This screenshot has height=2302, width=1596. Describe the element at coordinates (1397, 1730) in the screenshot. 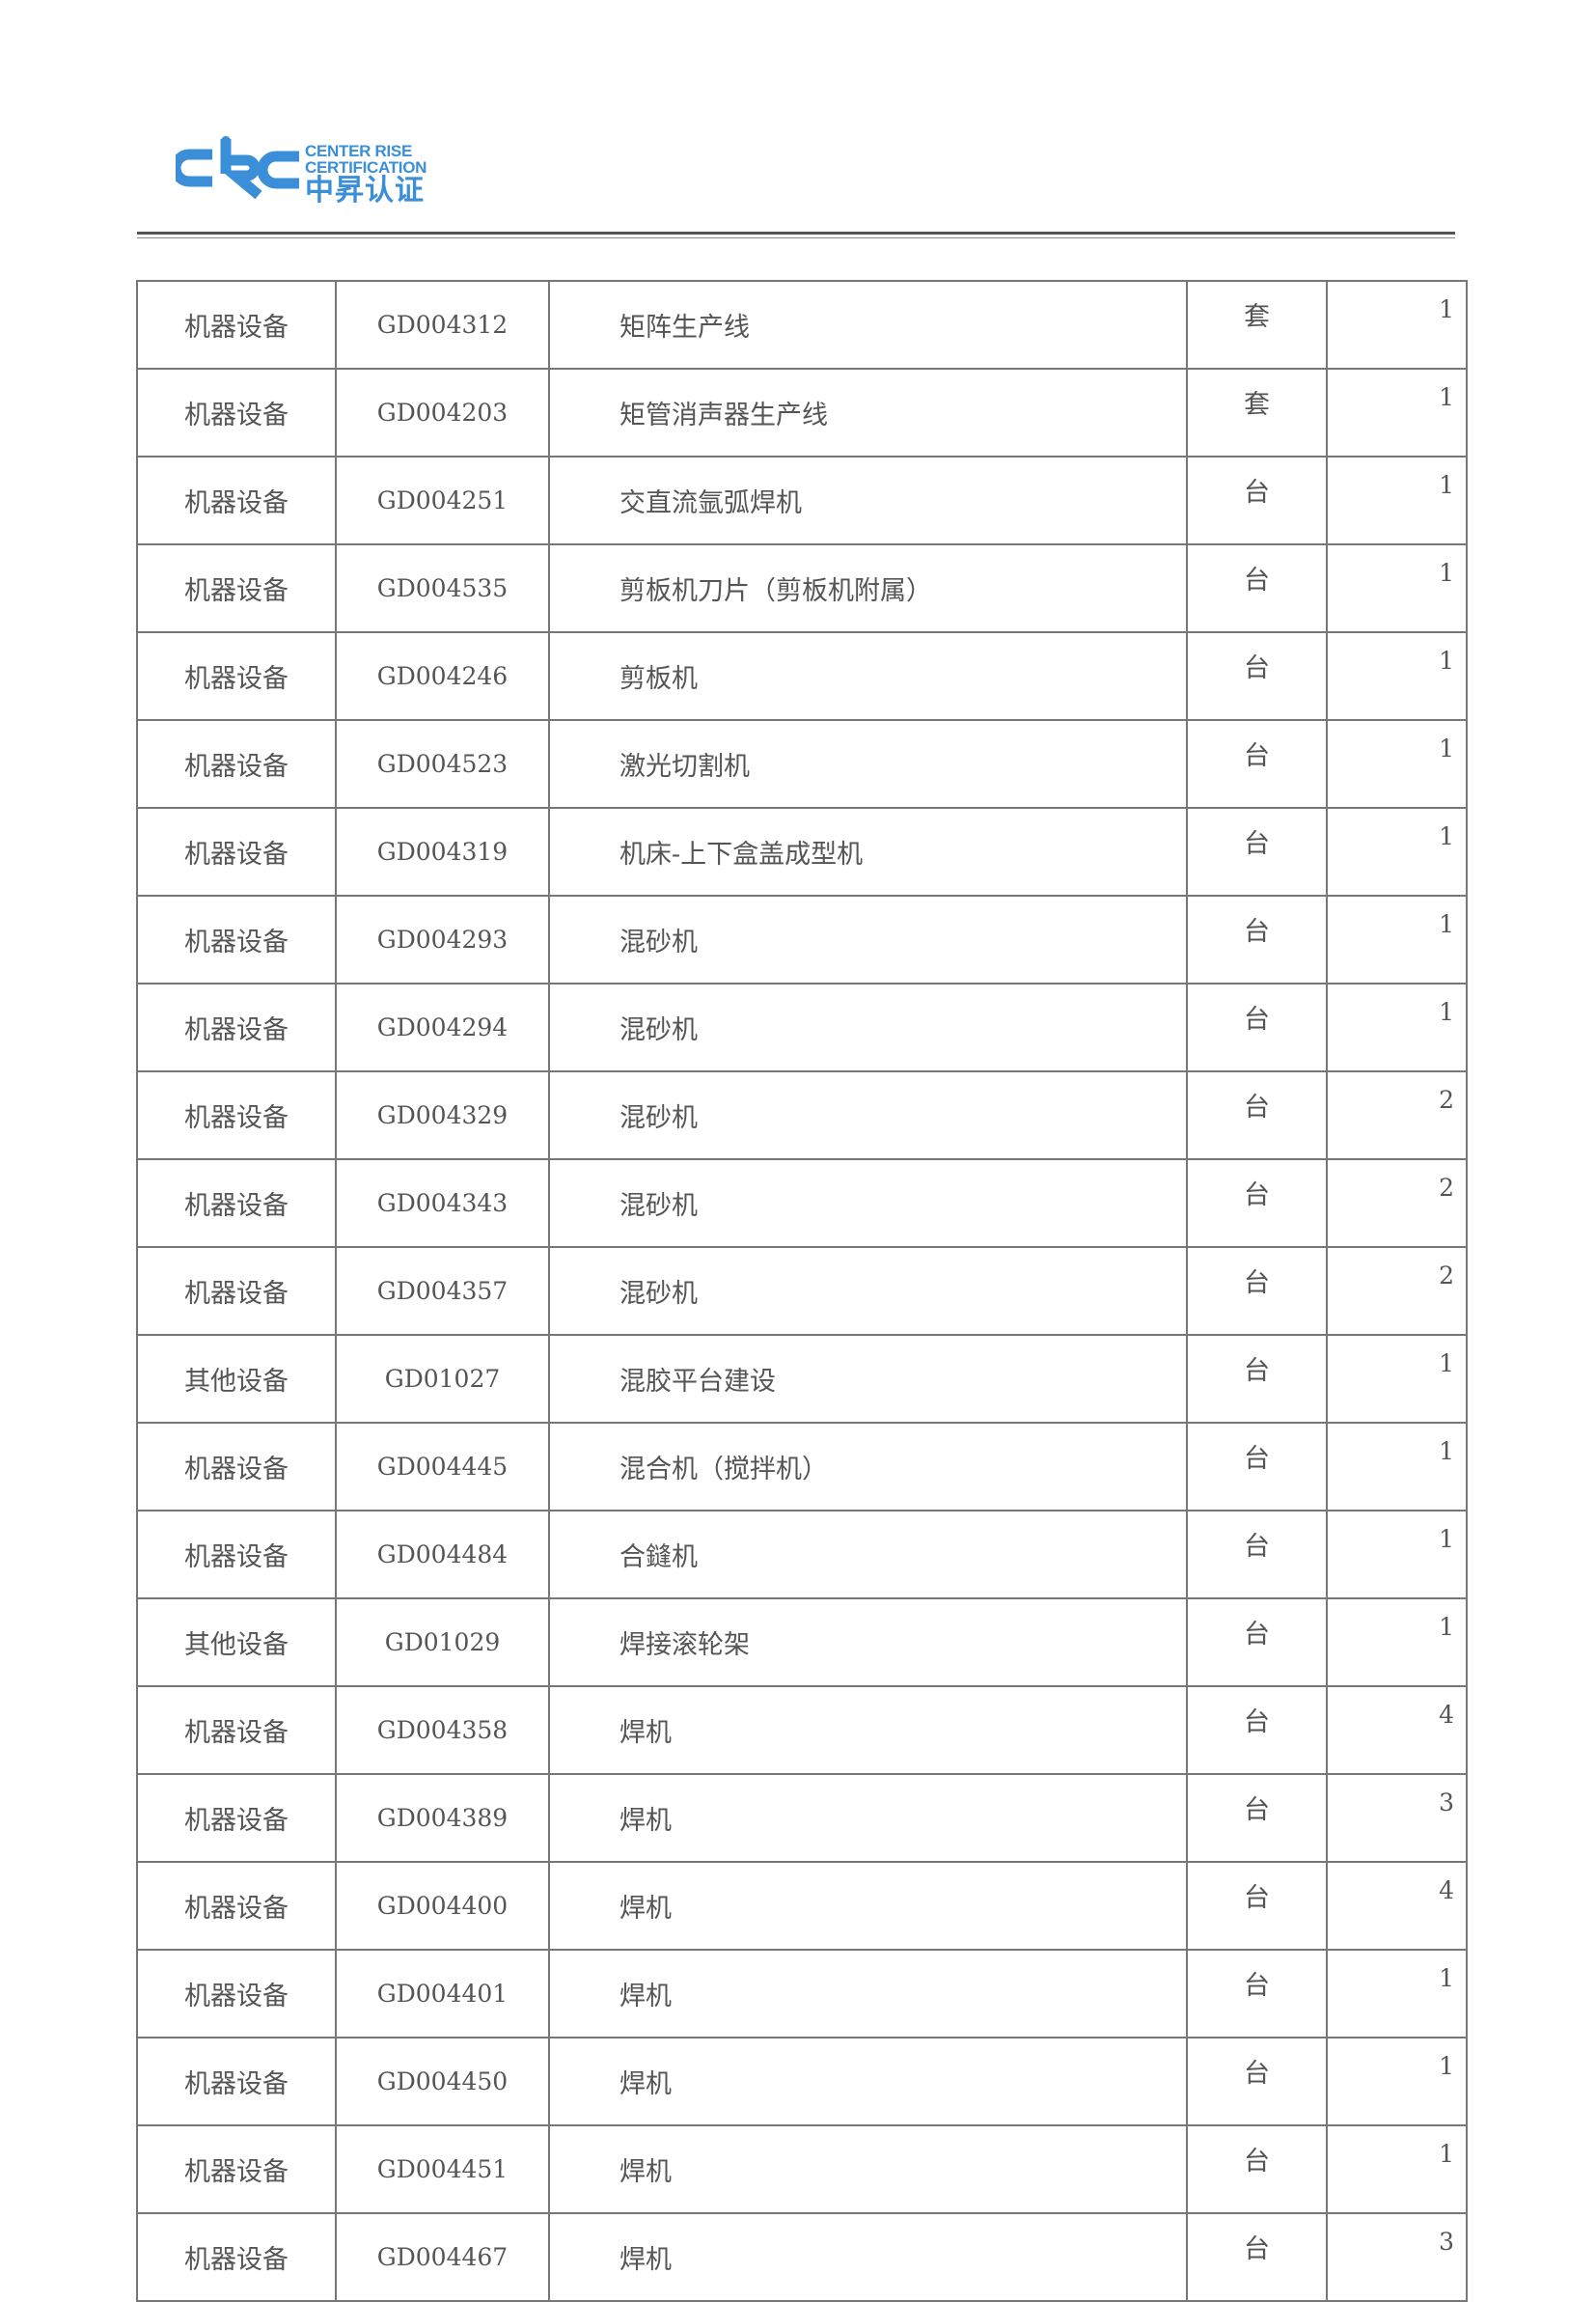

I see `cell-qty: 4` at that location.